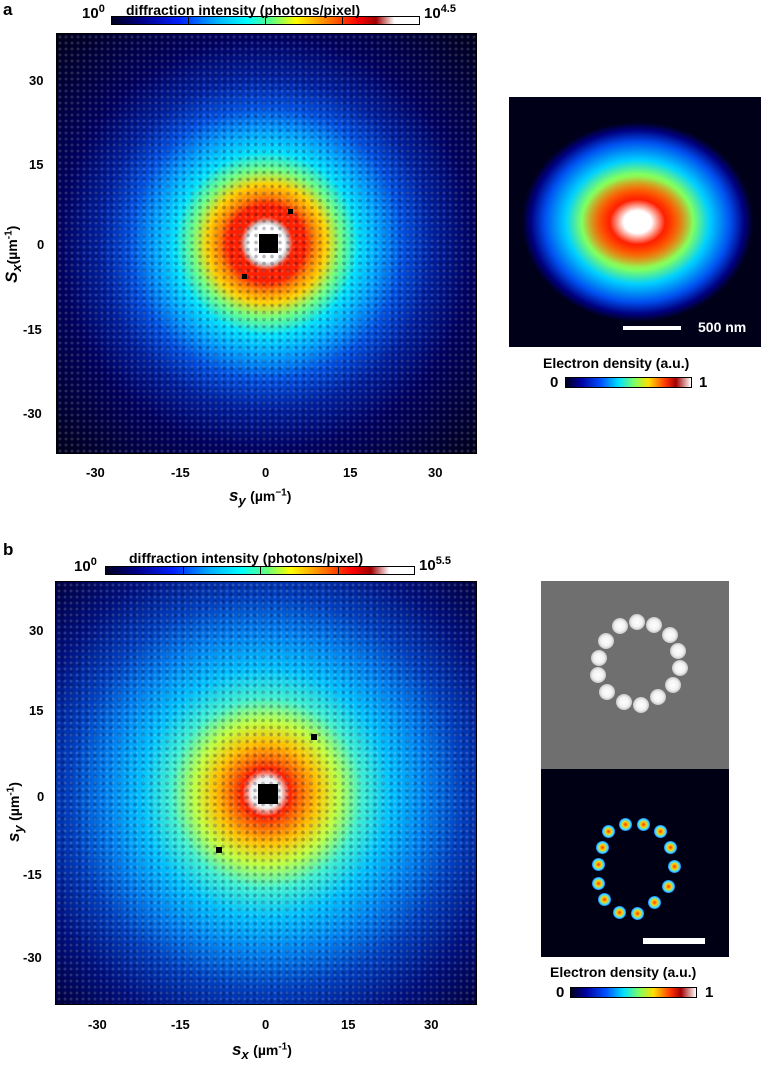 This screenshot has width=762, height=1067. Describe the element at coordinates (265, 20) in the screenshot. I see `panel-a-intensity-colorbar` at that location.